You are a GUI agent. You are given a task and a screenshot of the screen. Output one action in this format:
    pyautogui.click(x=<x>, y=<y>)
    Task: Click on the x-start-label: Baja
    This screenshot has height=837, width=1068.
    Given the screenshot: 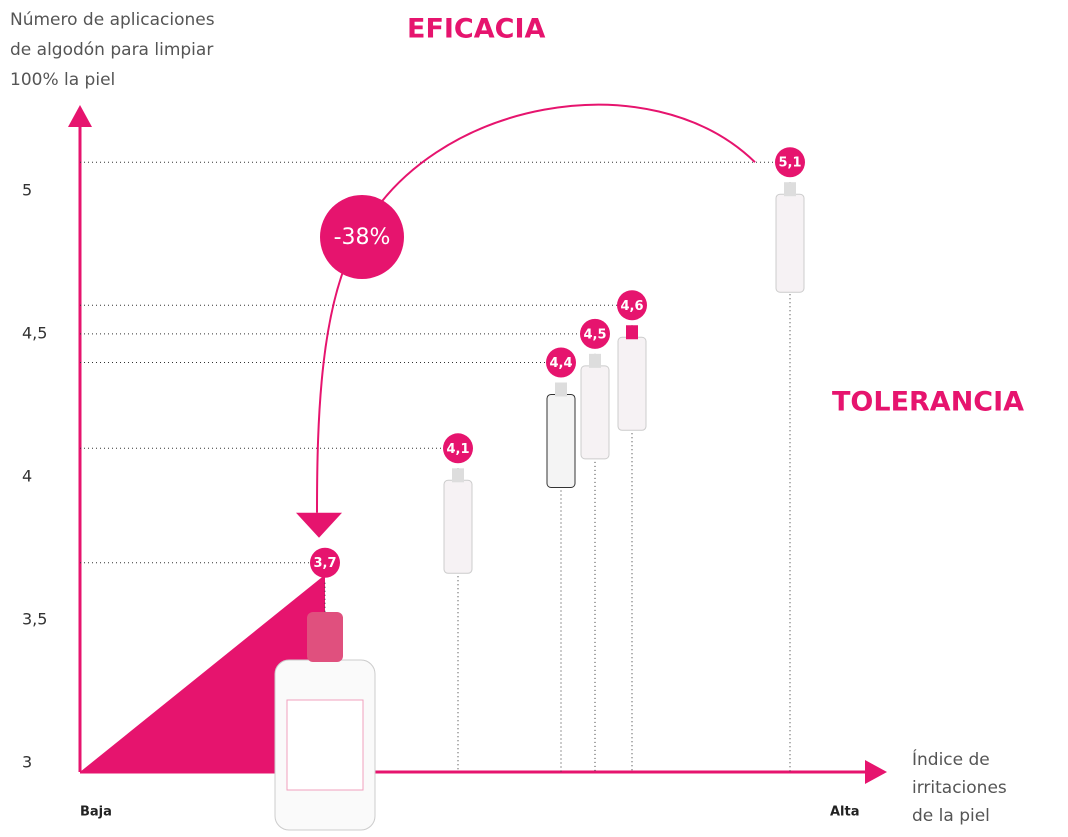 What is the action you would take?
    pyautogui.click(x=96, y=812)
    